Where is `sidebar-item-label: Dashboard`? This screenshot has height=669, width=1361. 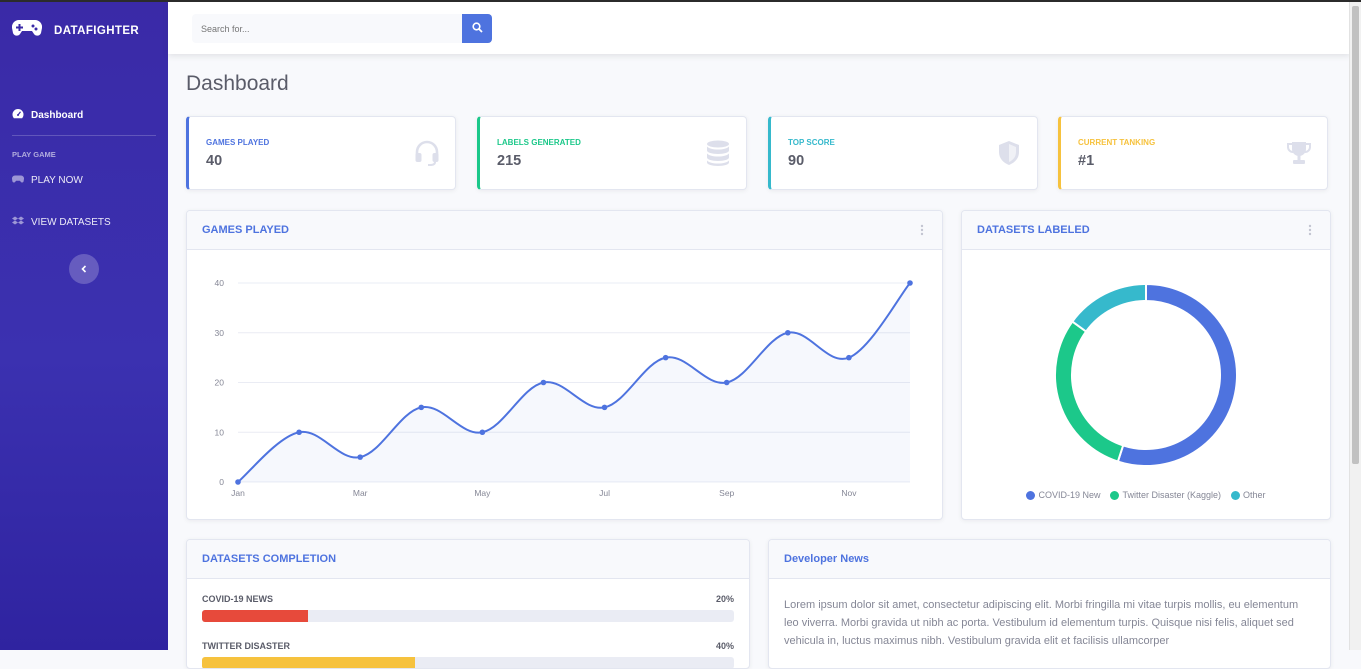 sidebar-item-label: Dashboard is located at coordinates (57, 115).